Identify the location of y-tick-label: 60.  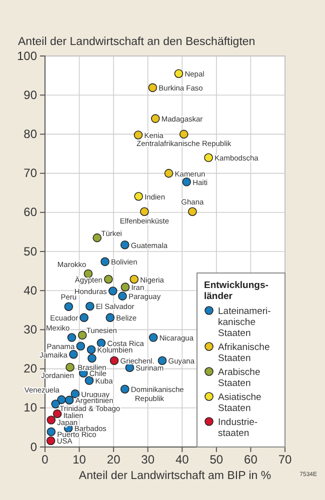
(31, 212).